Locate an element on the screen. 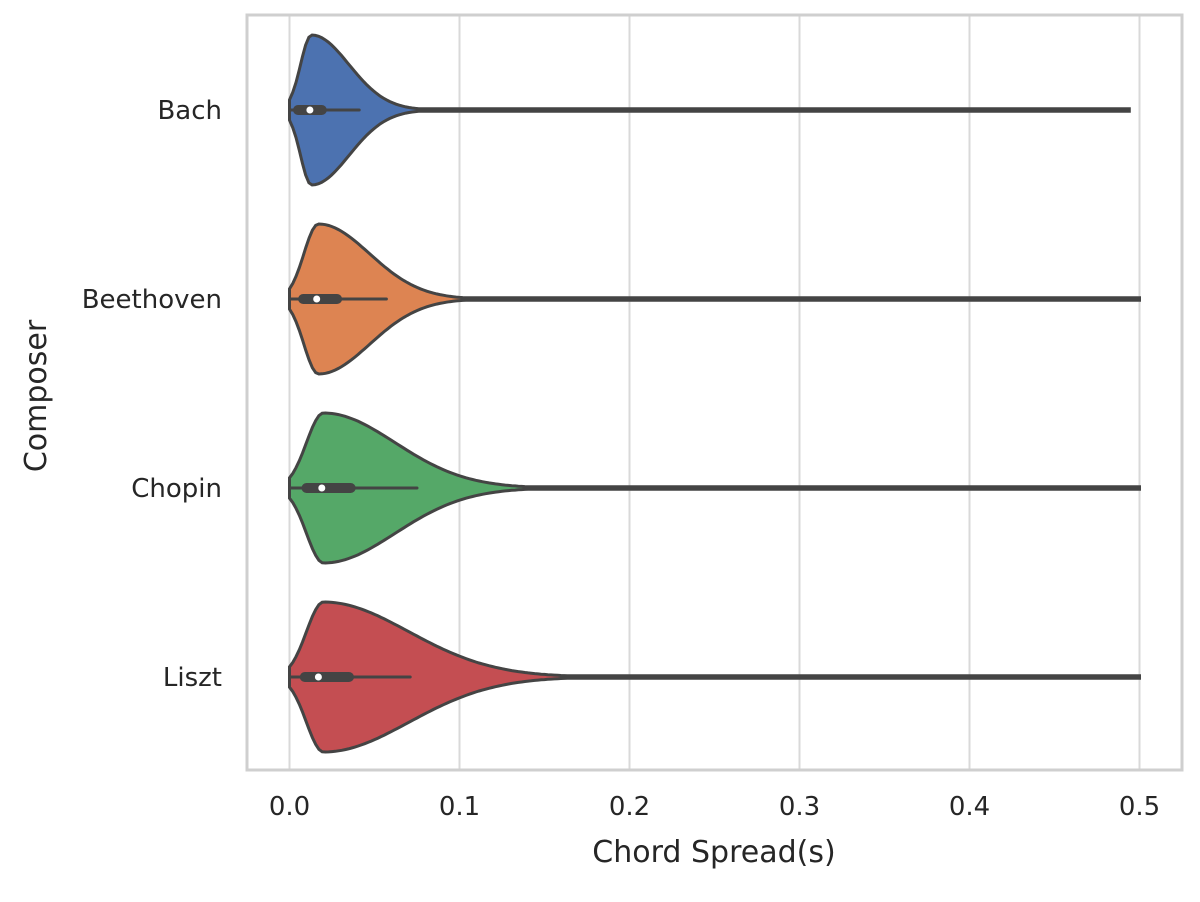  x-tick-label: 0.4 is located at coordinates (969, 807).